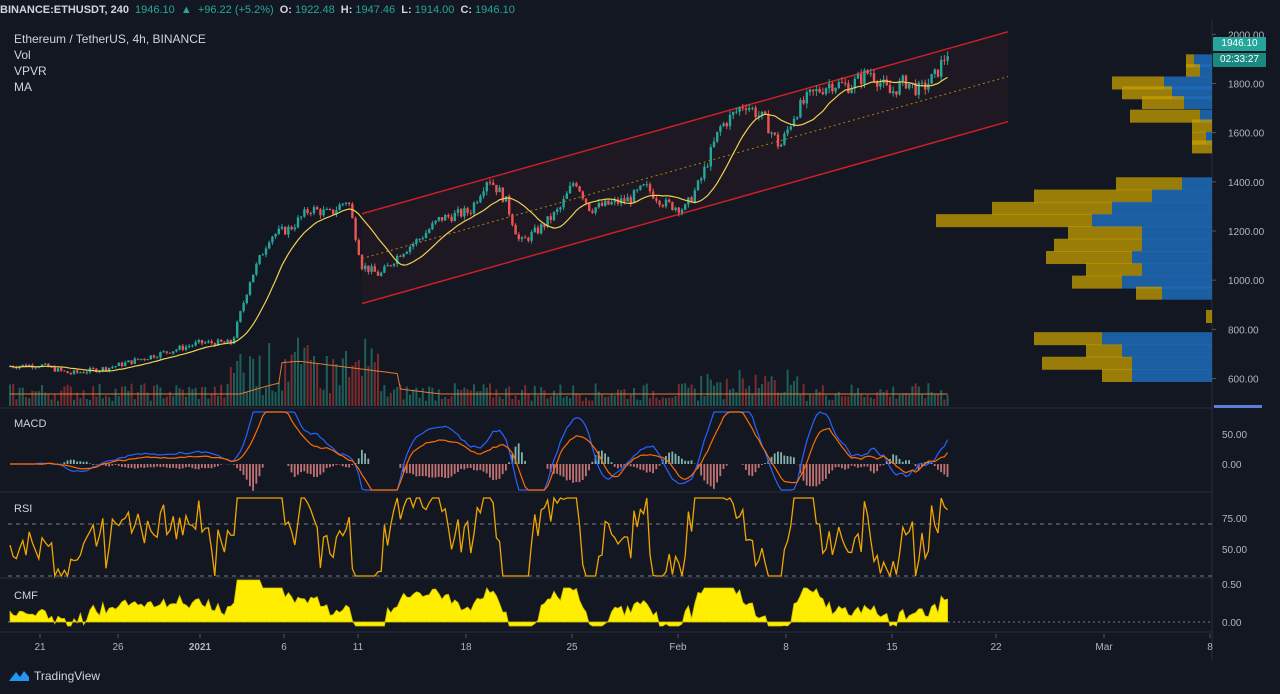 This screenshot has height=694, width=1280. I want to click on tradingview-logo: TradingView, so click(54, 676).